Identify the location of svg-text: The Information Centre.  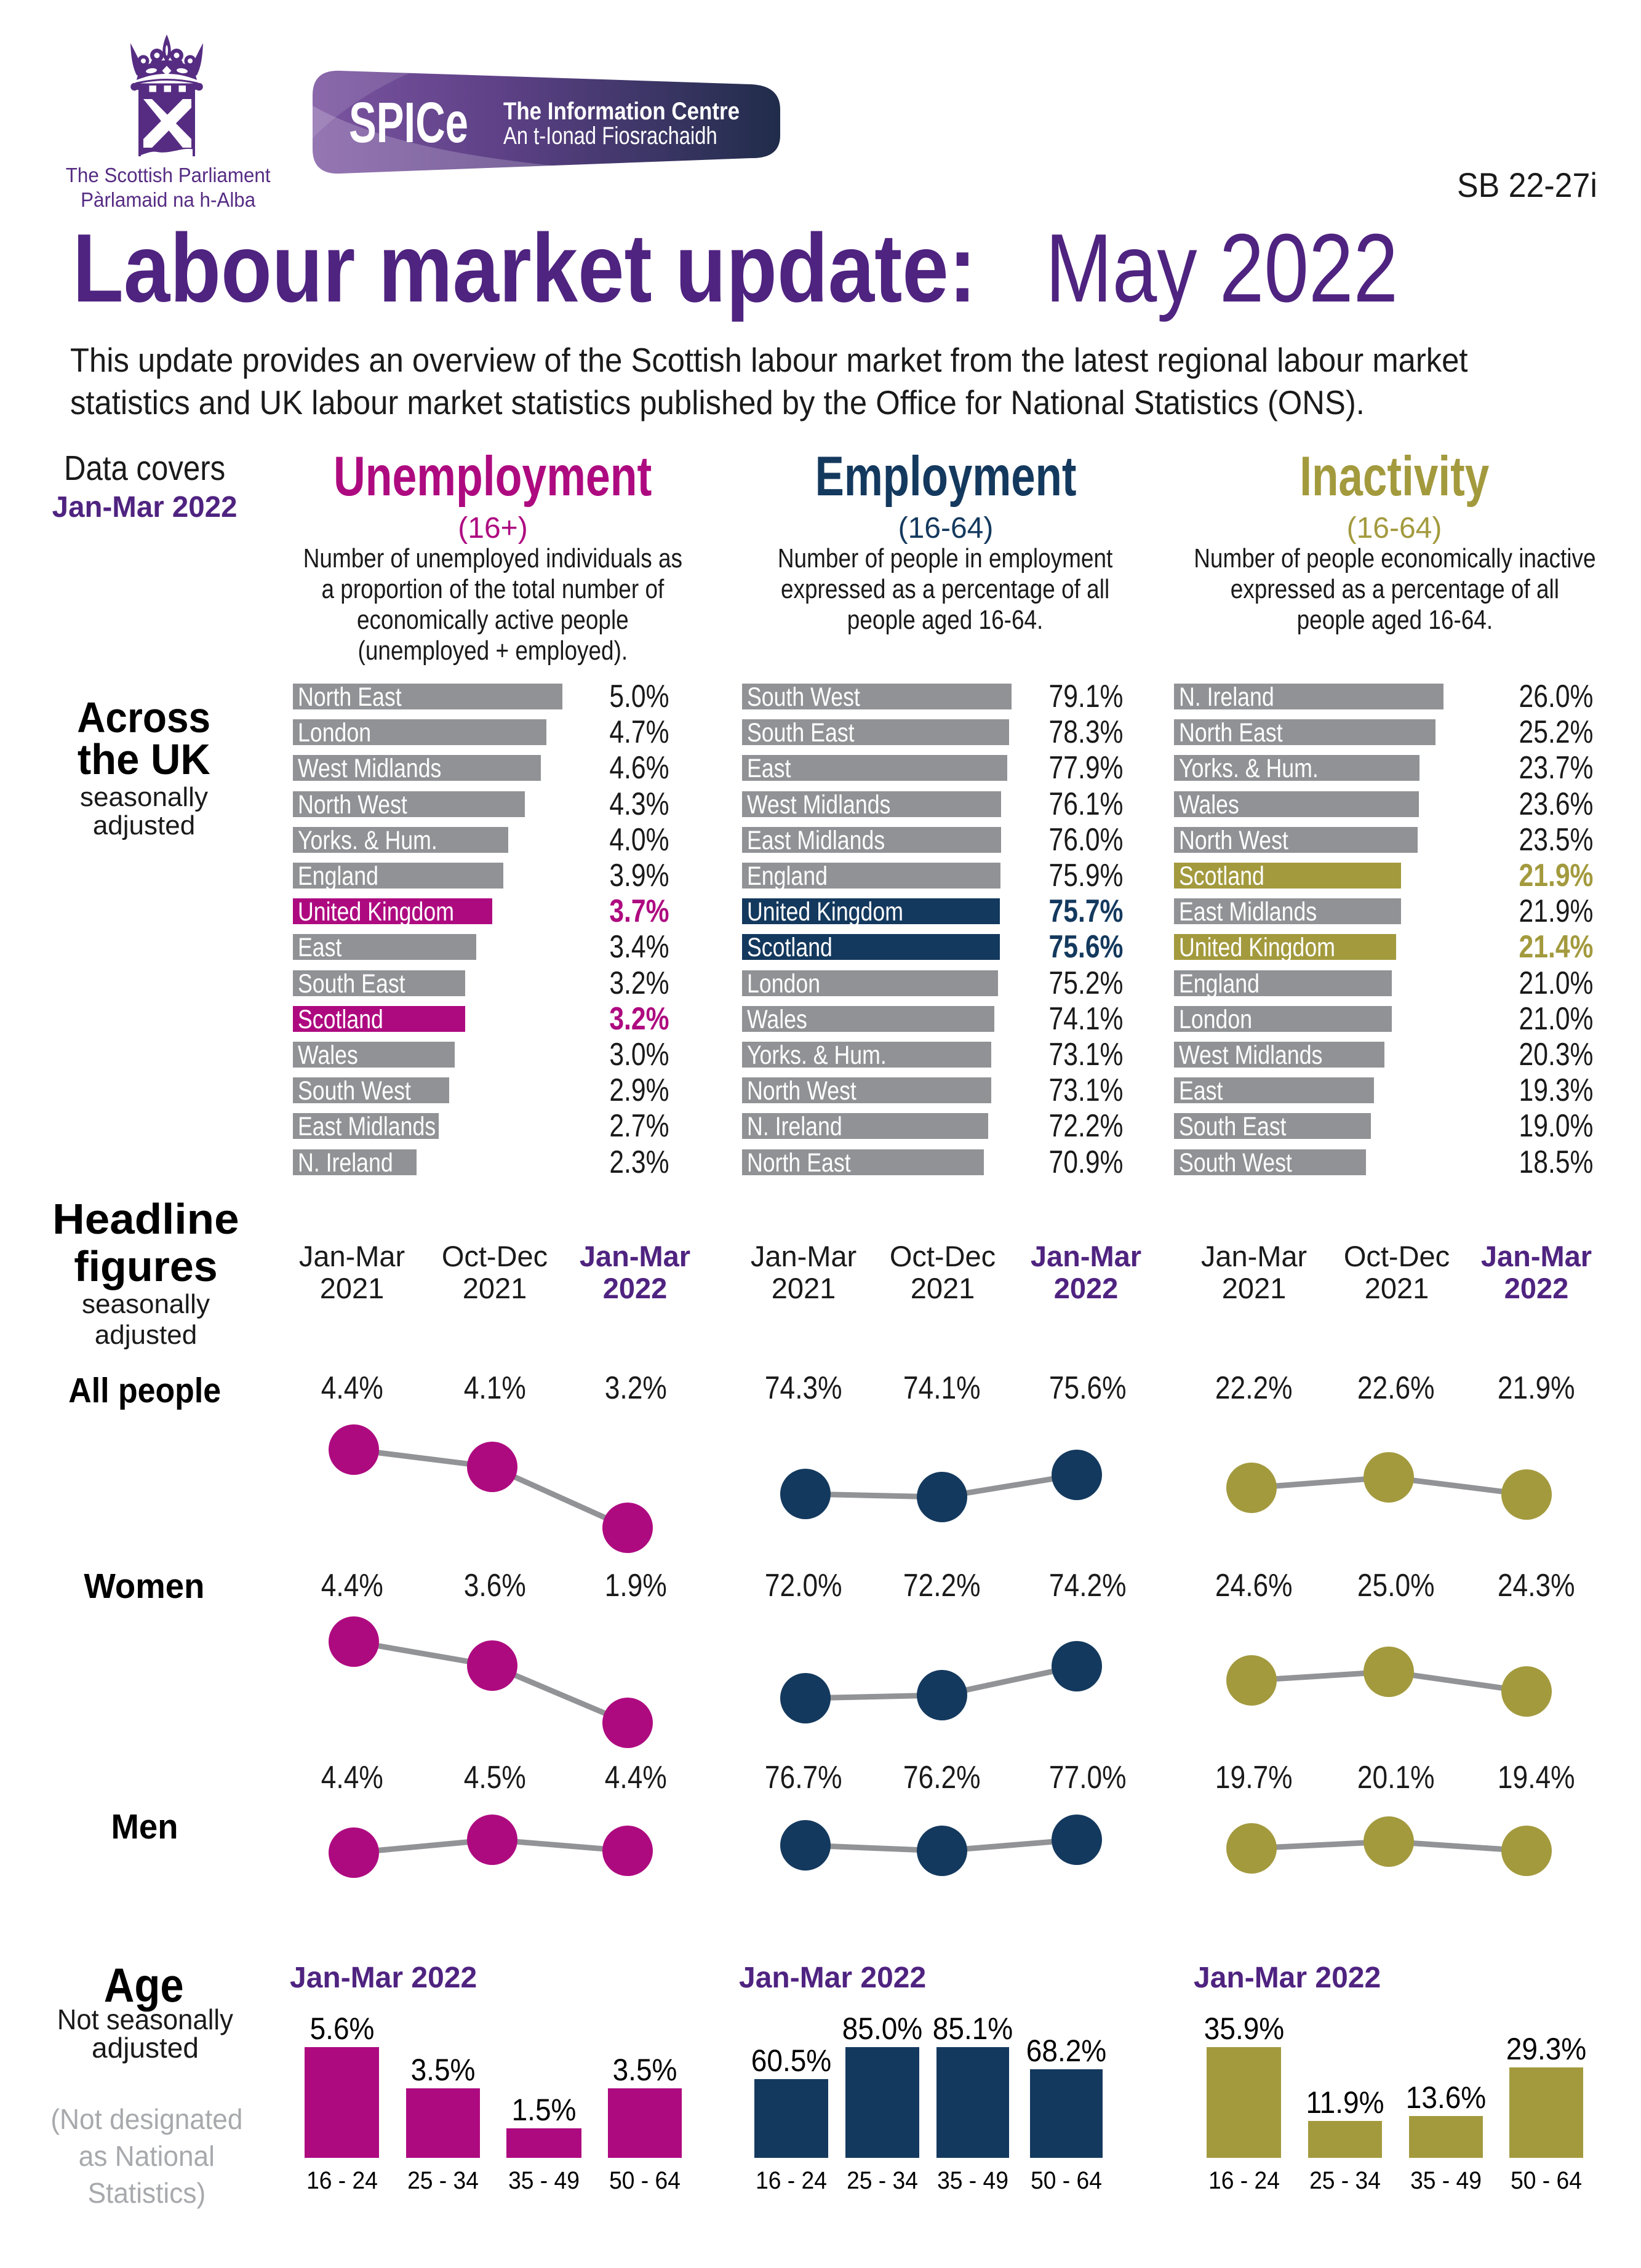
(621, 111).